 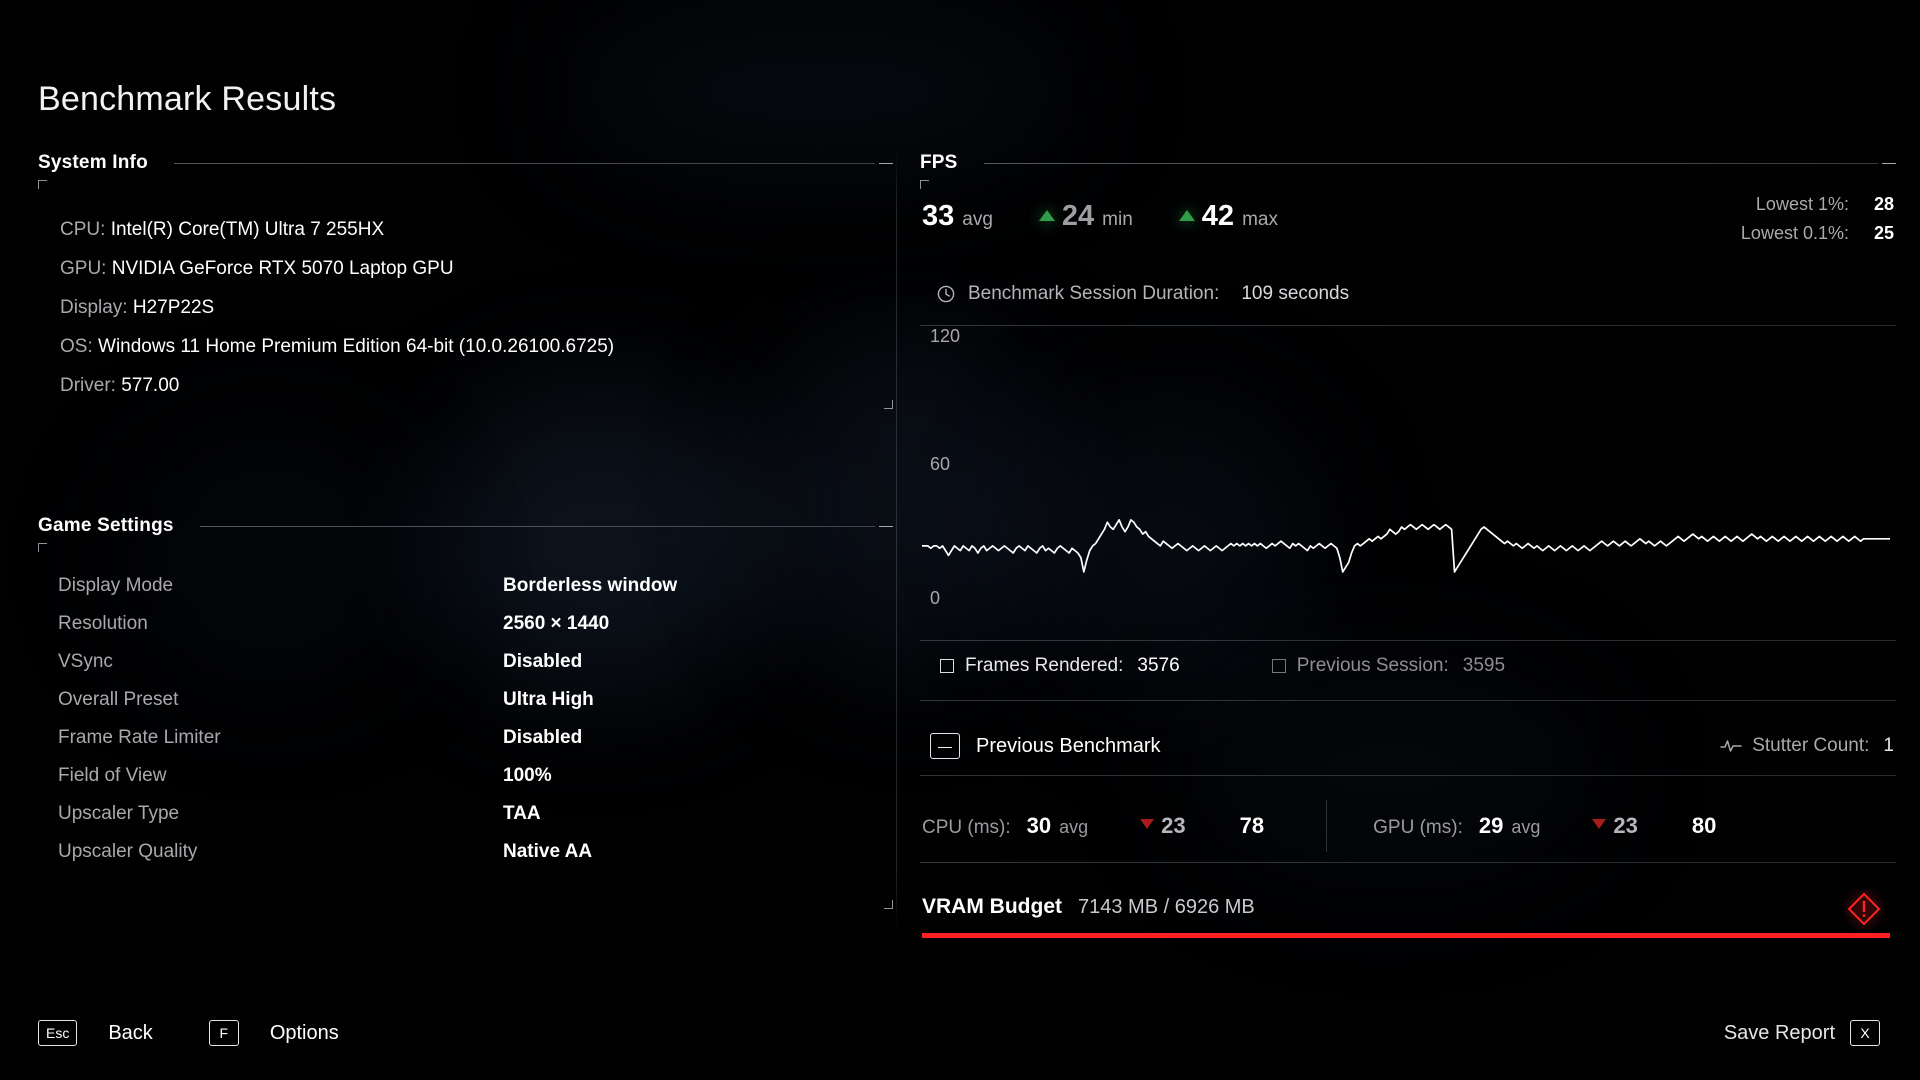 I want to click on stutter-count-row: Stutter Count: 1, so click(x=1807, y=746).